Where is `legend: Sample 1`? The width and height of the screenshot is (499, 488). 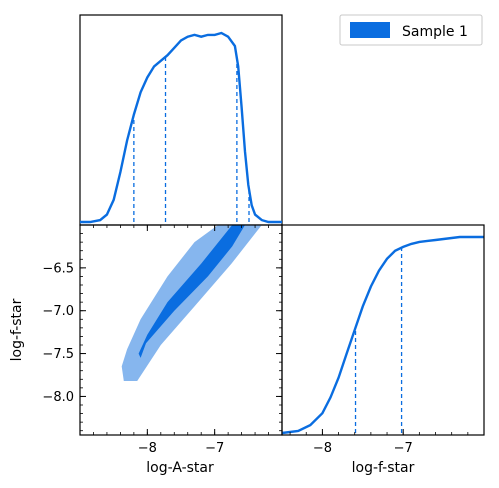
legend: Sample 1 is located at coordinates (411, 30).